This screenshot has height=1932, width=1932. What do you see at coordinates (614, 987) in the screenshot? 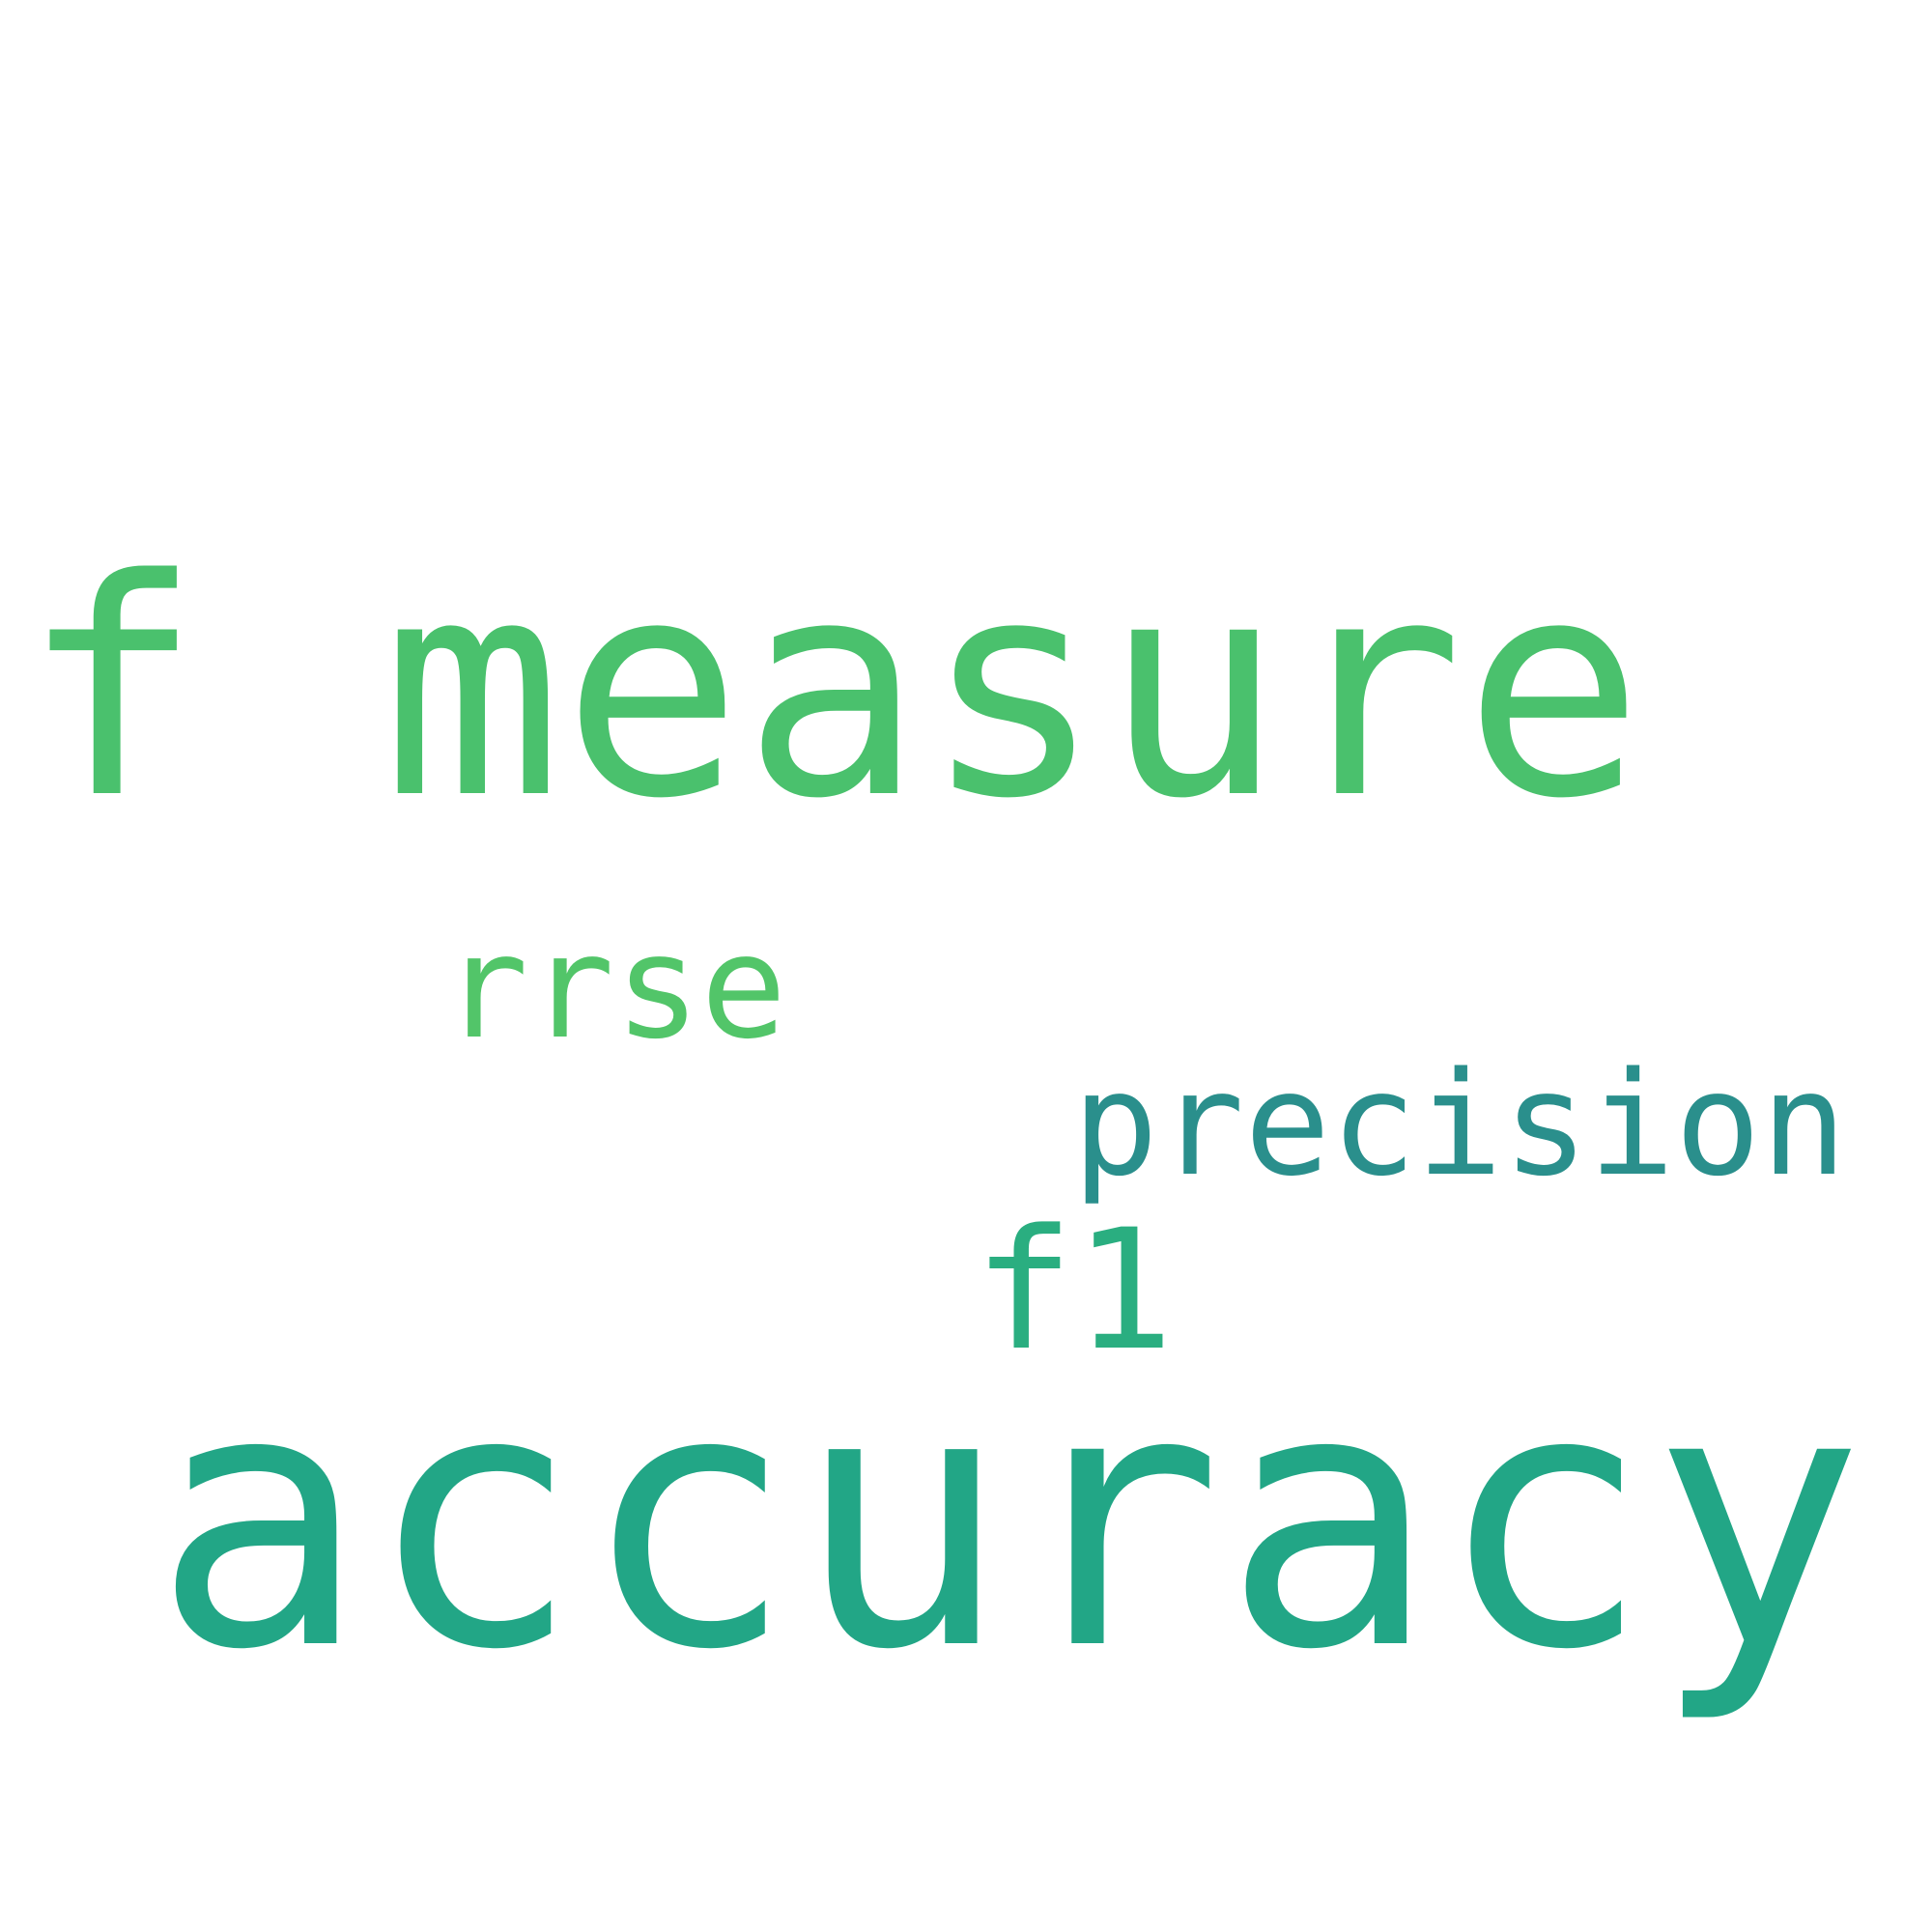
I see `word-rrse: rrse` at bounding box center [614, 987].